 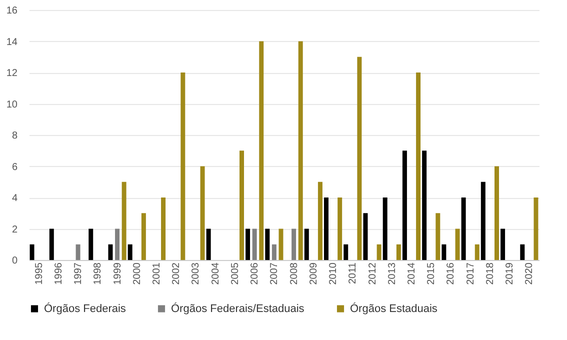 What do you see at coordinates (15, 167) in the screenshot?
I see `y-tick-label: 6` at bounding box center [15, 167].